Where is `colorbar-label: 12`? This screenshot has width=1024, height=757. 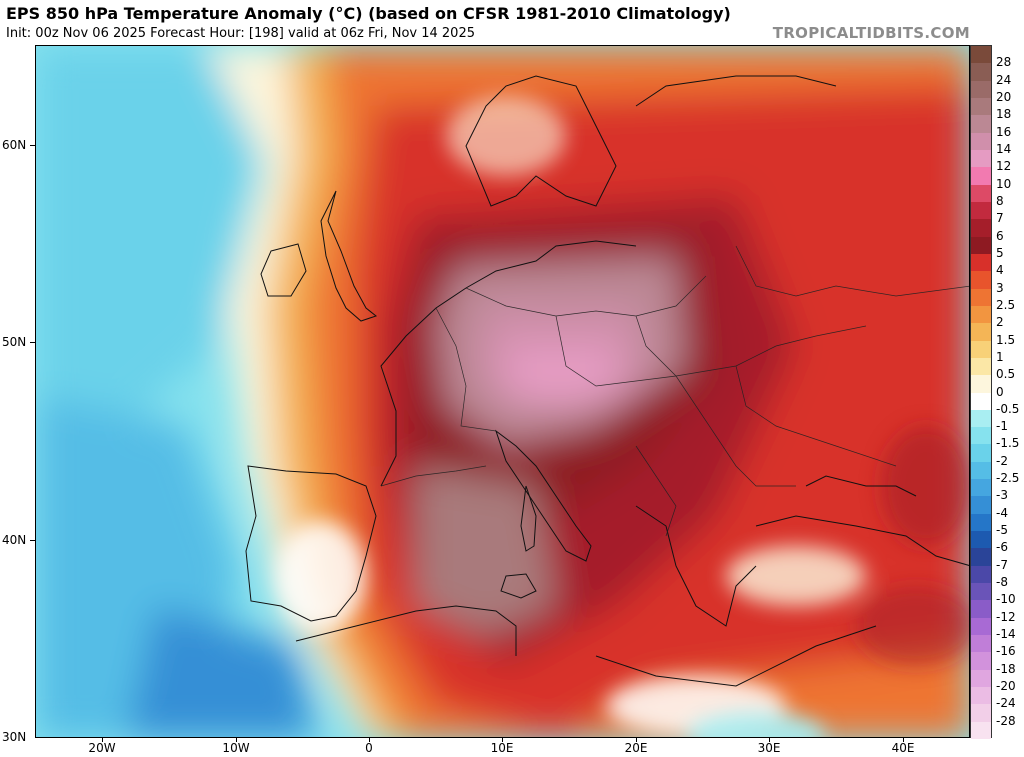
colorbar-label: 12 is located at coordinates (1004, 166).